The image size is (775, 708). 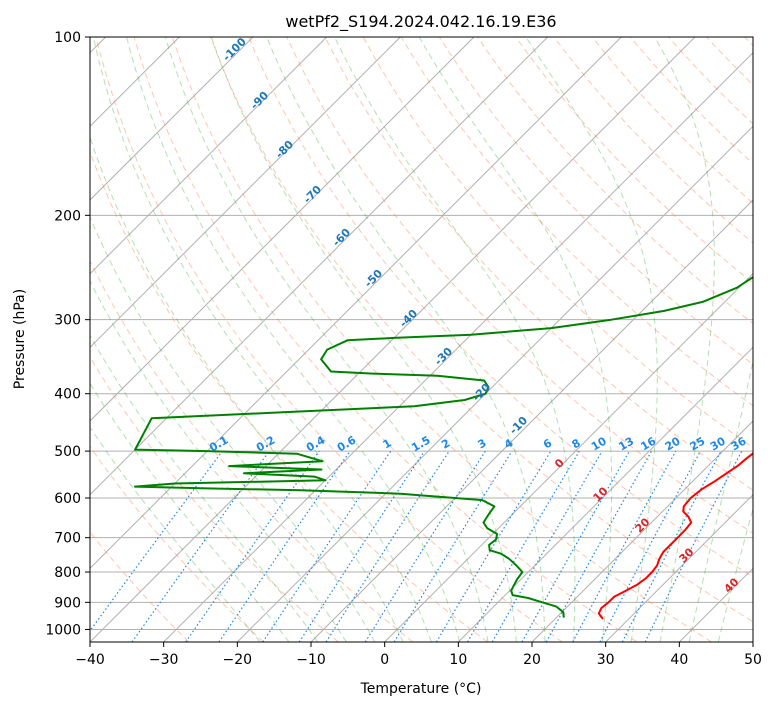 I want to click on moist-adiabat-label: 20, so click(x=643, y=525).